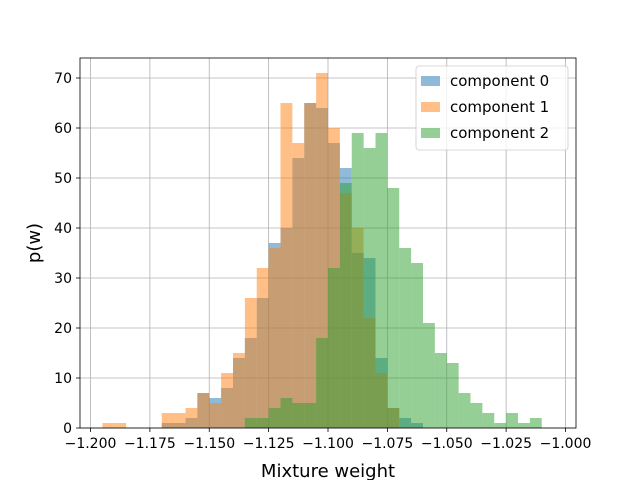  Describe the element at coordinates (91, 444) in the screenshot. I see `x-tick-label: −1.200` at that location.